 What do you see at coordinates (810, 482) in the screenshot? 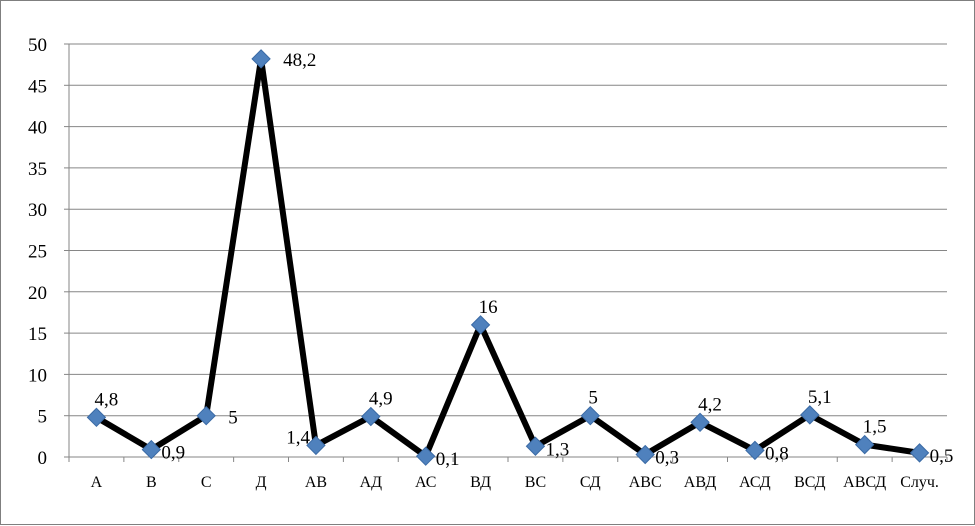
I see `x-tick-label: ВСД` at bounding box center [810, 482].